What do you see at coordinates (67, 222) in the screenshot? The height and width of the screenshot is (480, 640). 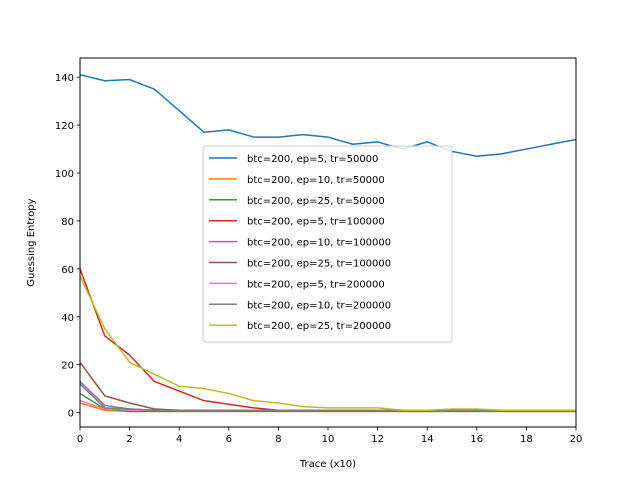 I see `y-tick-label: 80` at bounding box center [67, 222].